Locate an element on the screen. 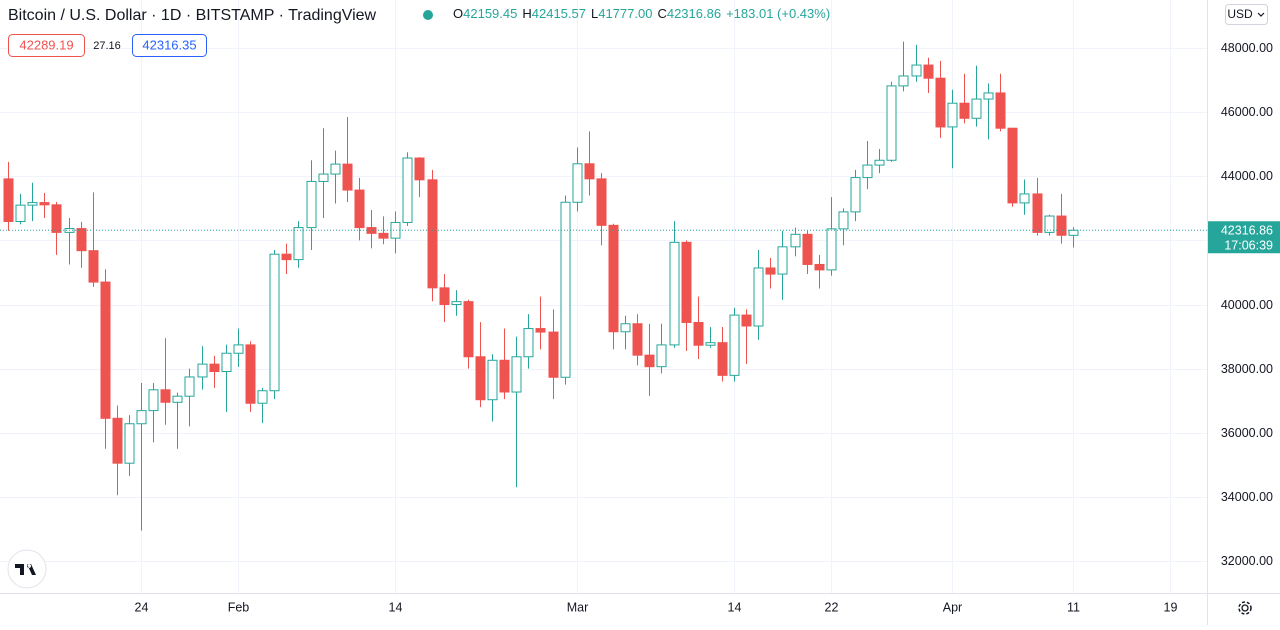 This screenshot has width=1280, height=630. y-tick-label: 46000.00 is located at coordinates (1247, 112).